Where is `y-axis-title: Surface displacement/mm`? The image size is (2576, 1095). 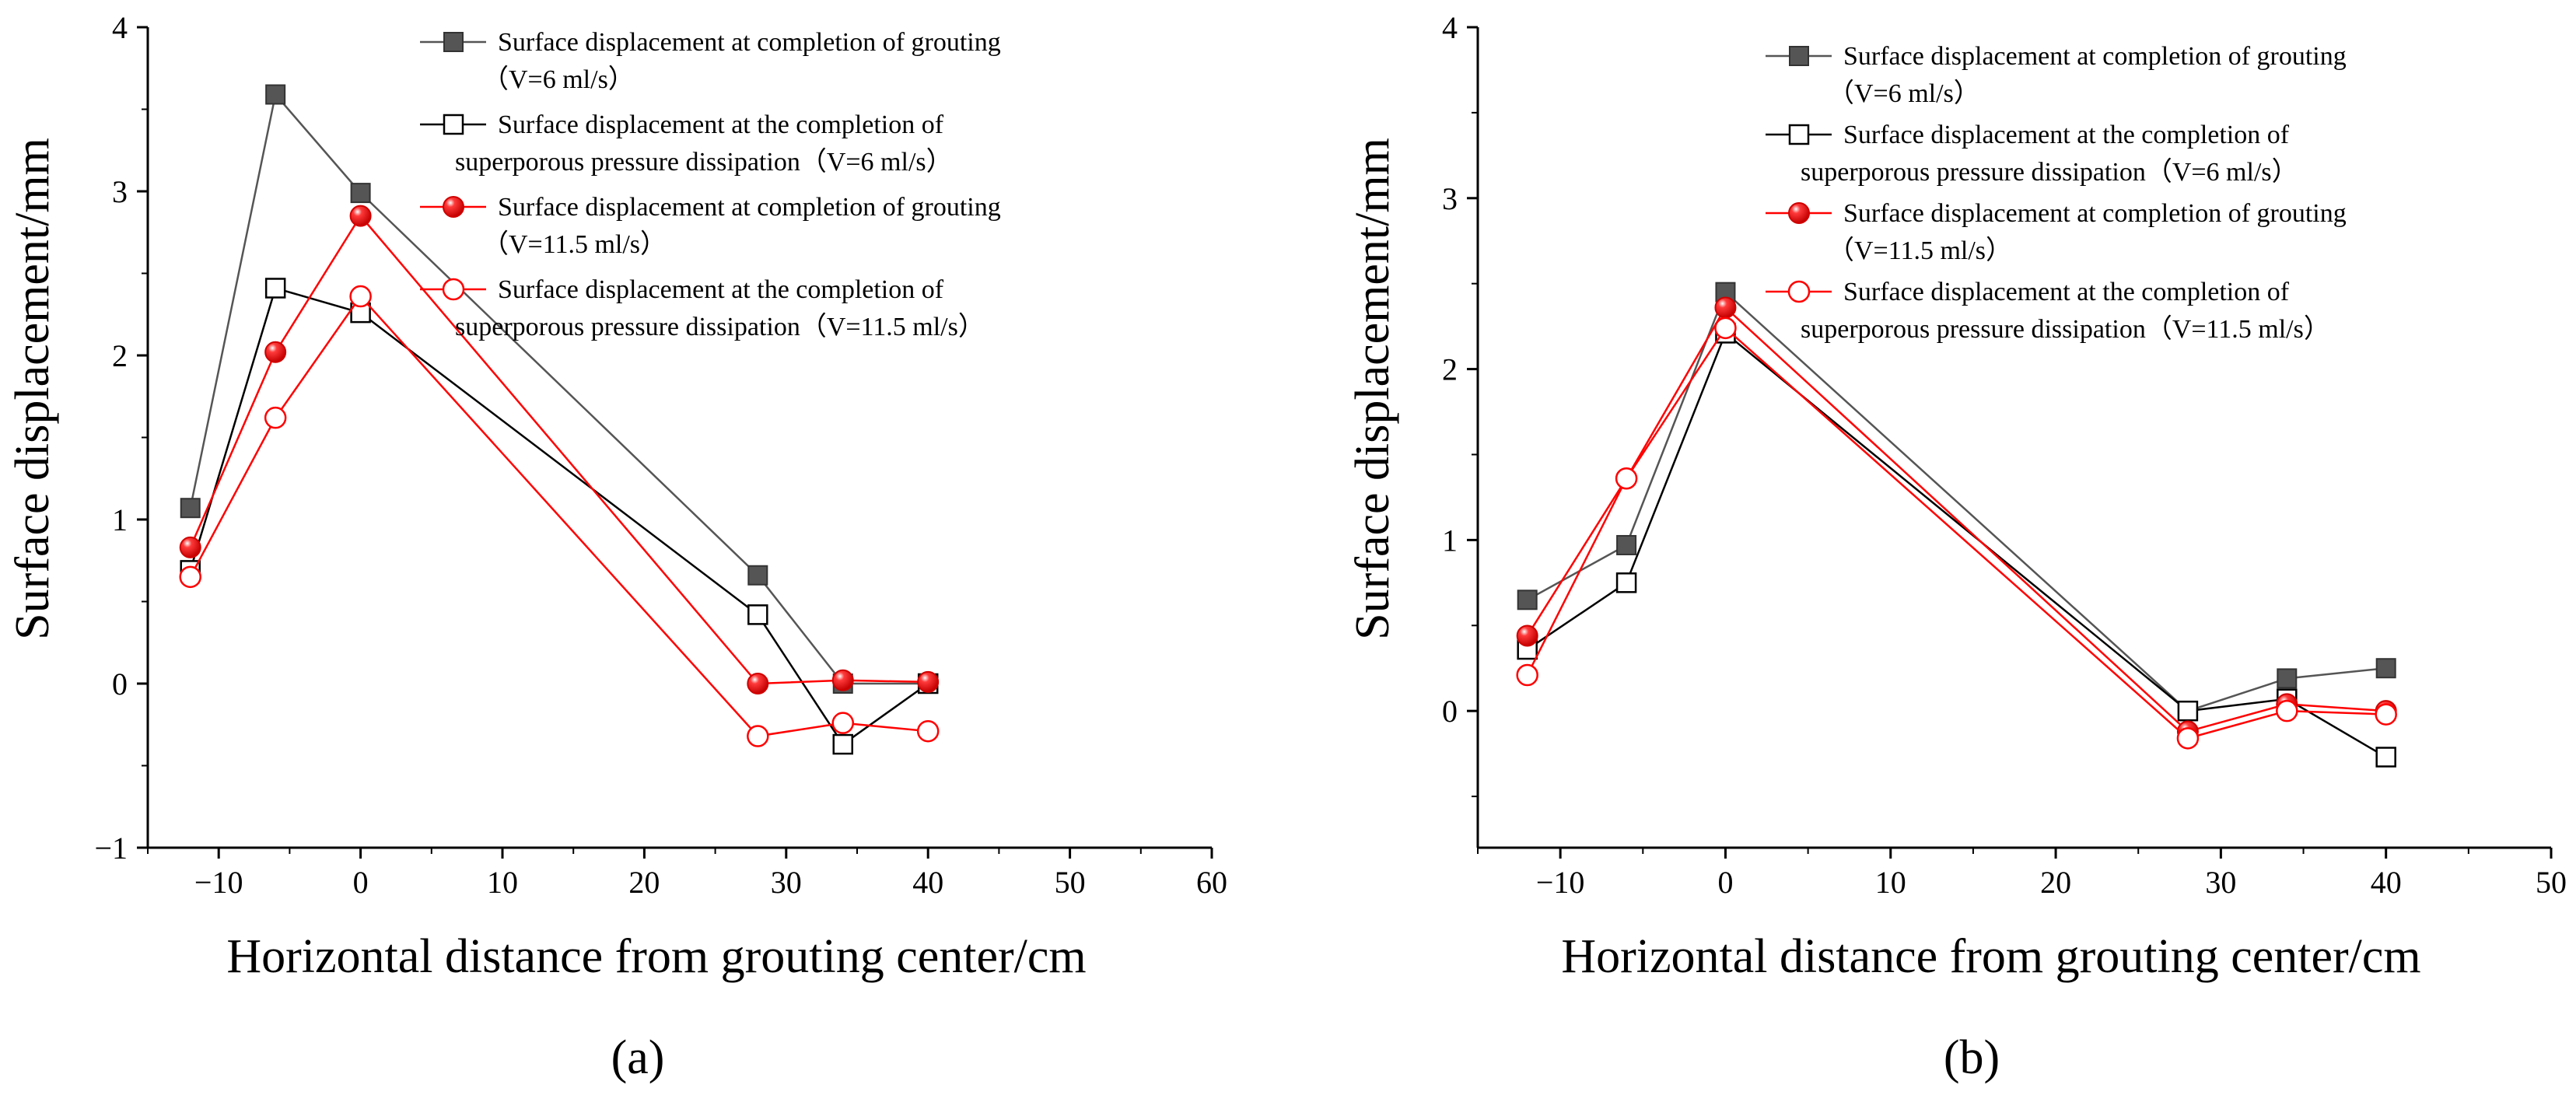 y-axis-title: Surface displacement/mm is located at coordinates (1373, 389).